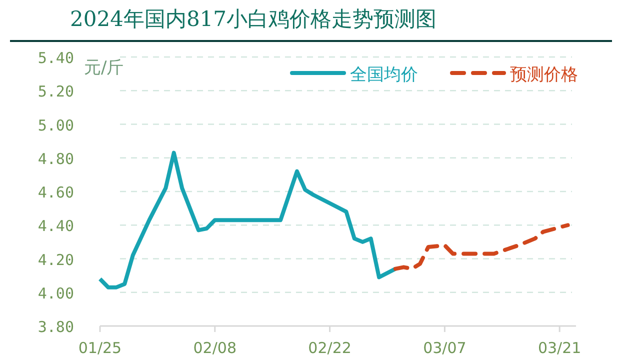  Describe the element at coordinates (544, 75) in the screenshot. I see `legend-label: 预测价格` at that location.